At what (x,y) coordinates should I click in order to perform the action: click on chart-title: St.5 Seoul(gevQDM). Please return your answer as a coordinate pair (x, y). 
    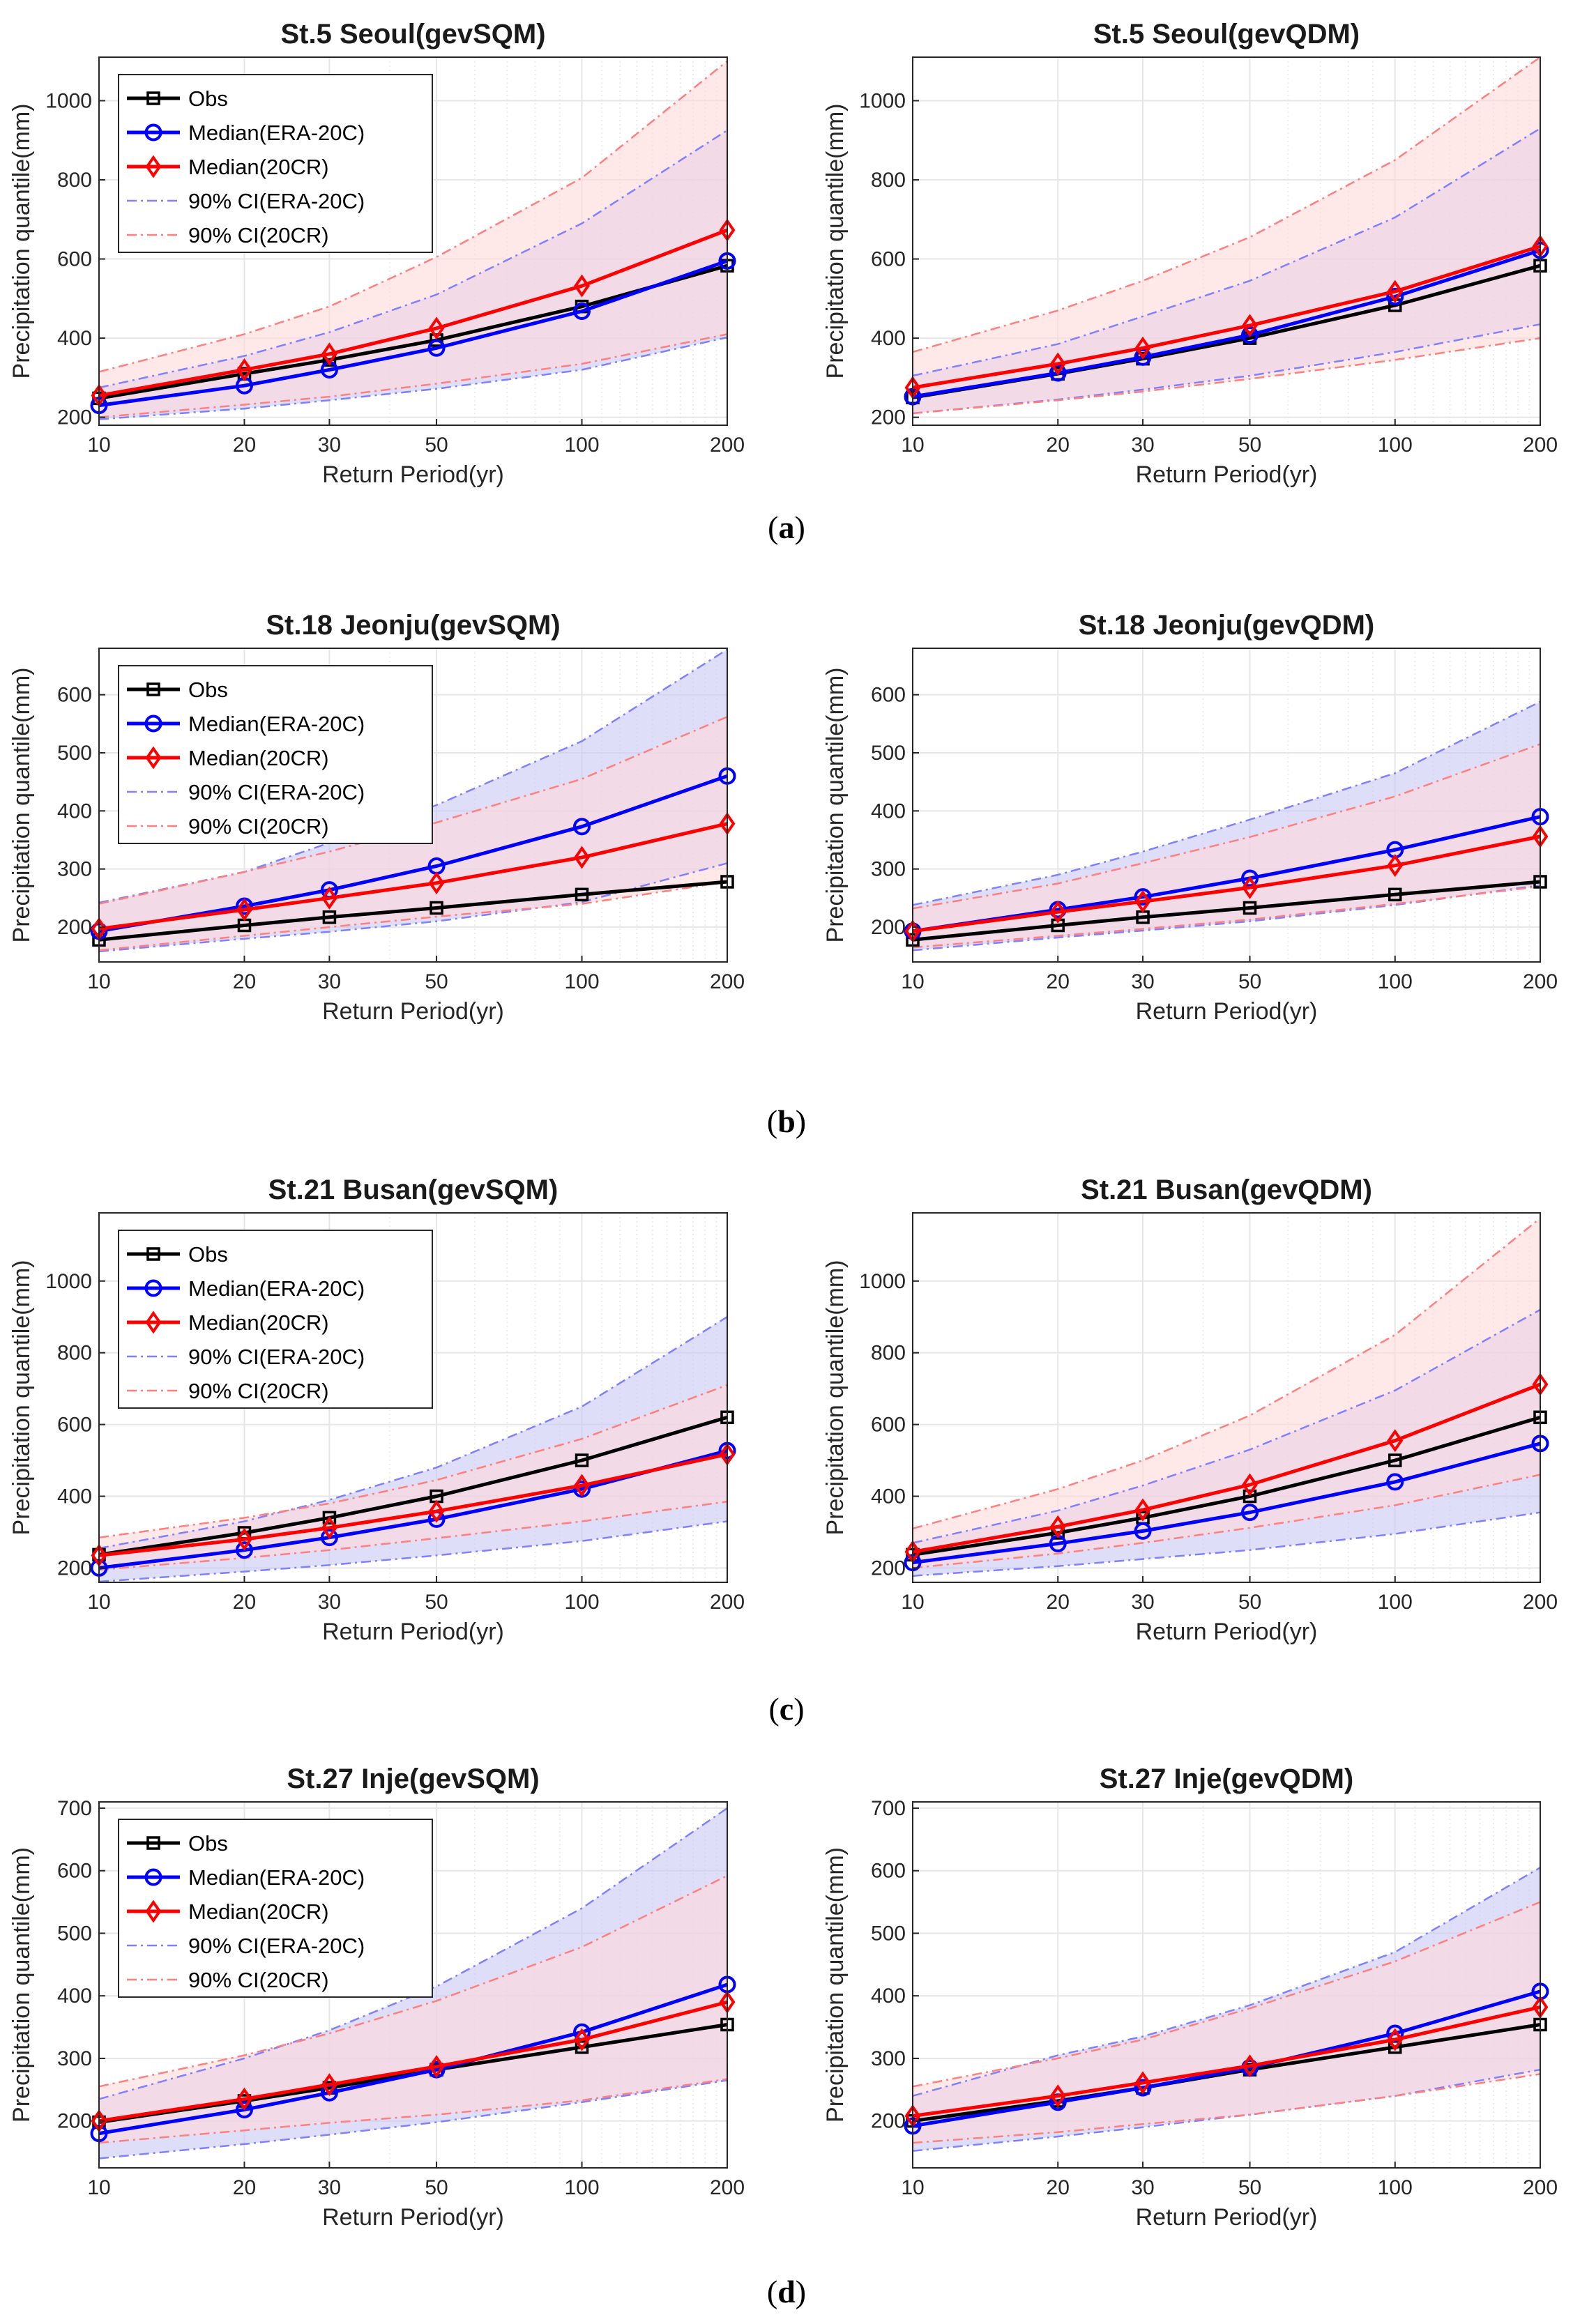
    Looking at the image, I should click on (1226, 34).